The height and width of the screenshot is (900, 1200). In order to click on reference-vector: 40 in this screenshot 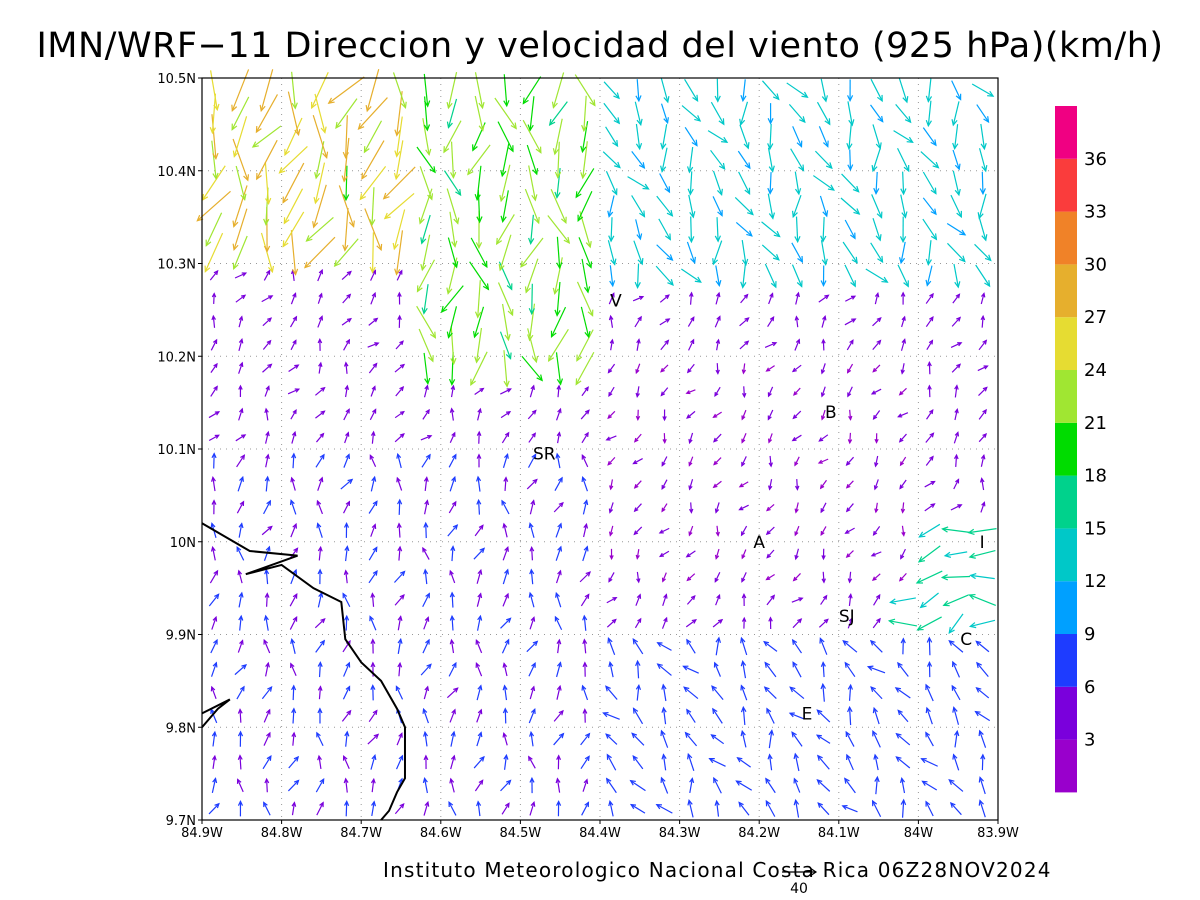, I will do `click(800, 882)`.